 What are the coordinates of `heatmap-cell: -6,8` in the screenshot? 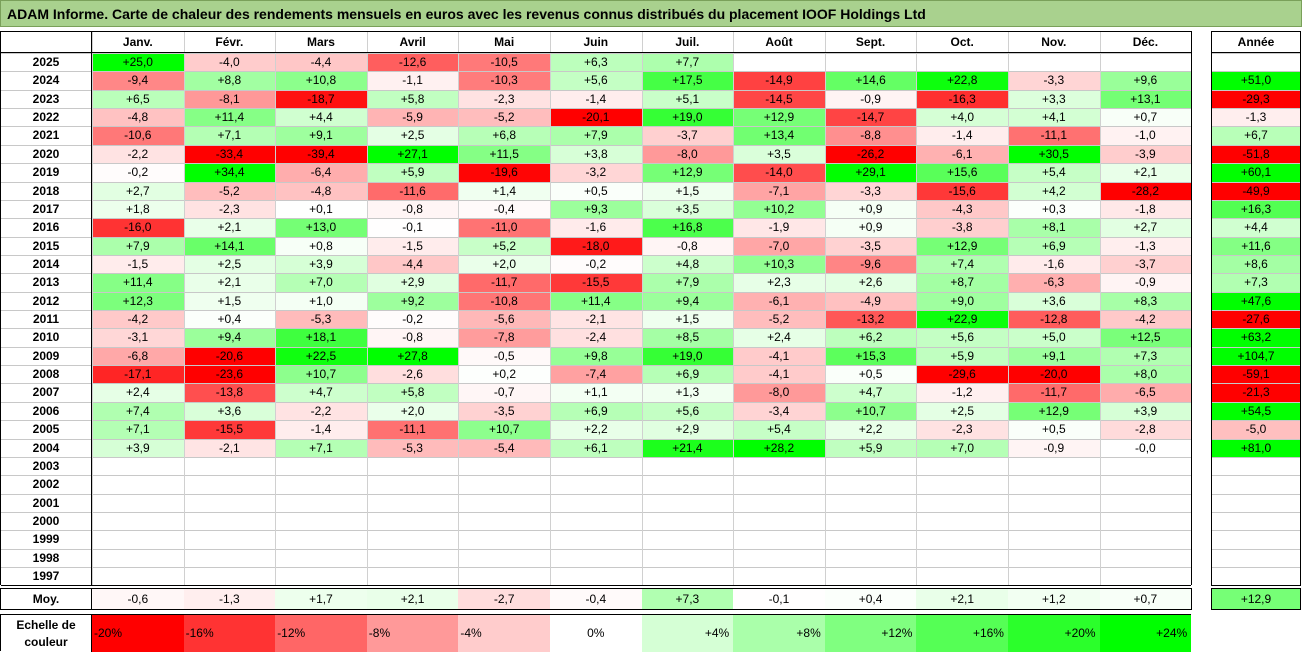 It's located at (138, 356).